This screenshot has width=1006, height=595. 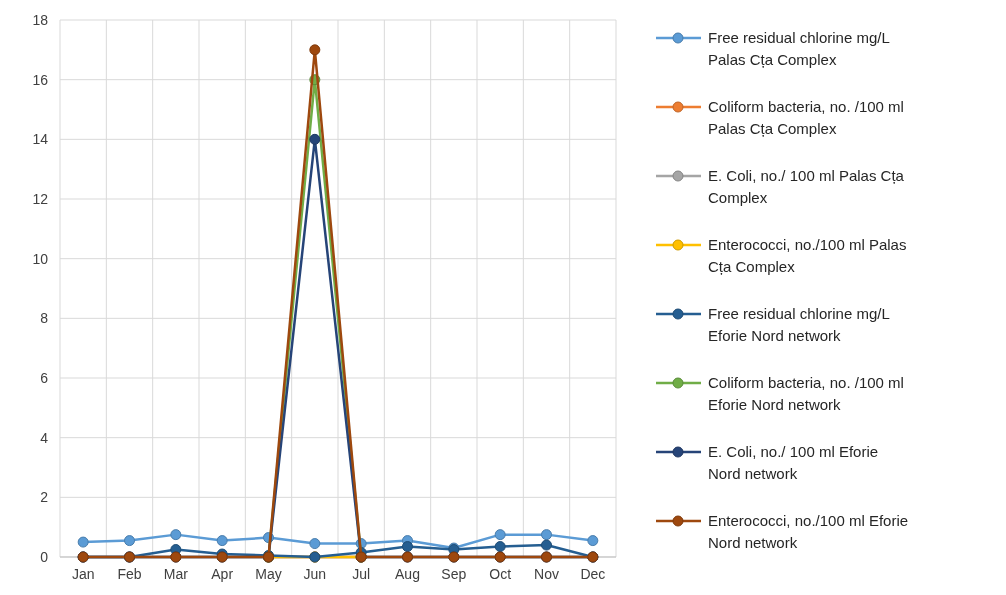 I want to click on legend-label: Enterococci, no./100 ml Palas Cța Complex, so click(x=807, y=256).